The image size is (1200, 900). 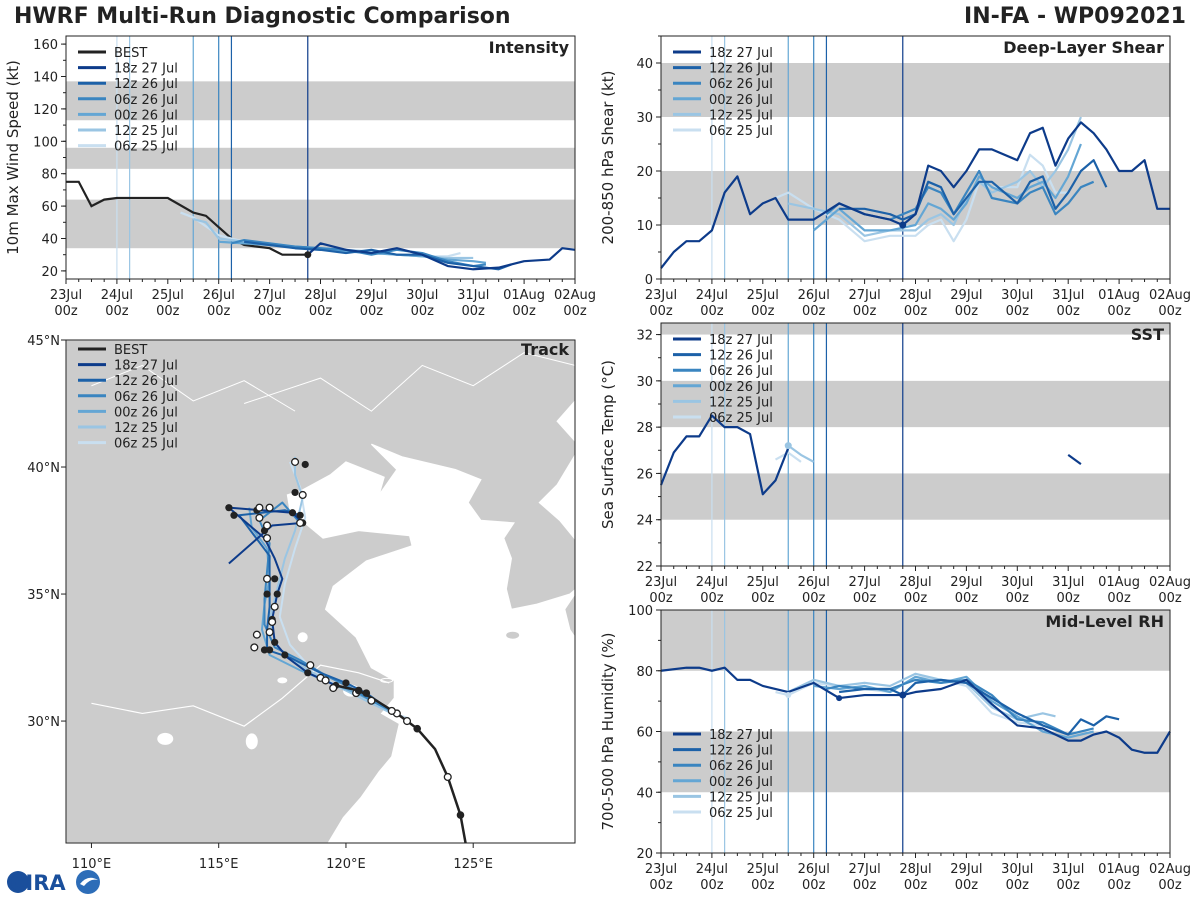 What do you see at coordinates (545, 349) in the screenshot?
I see `track-title: Track` at bounding box center [545, 349].